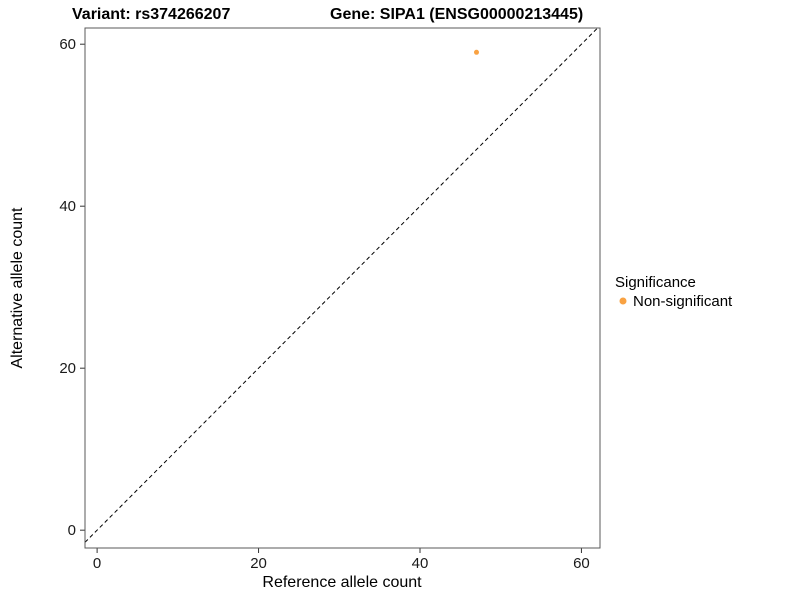 The image size is (800, 605). Describe the element at coordinates (342, 582) in the screenshot. I see `x-axis-label: Reference allele count` at that location.